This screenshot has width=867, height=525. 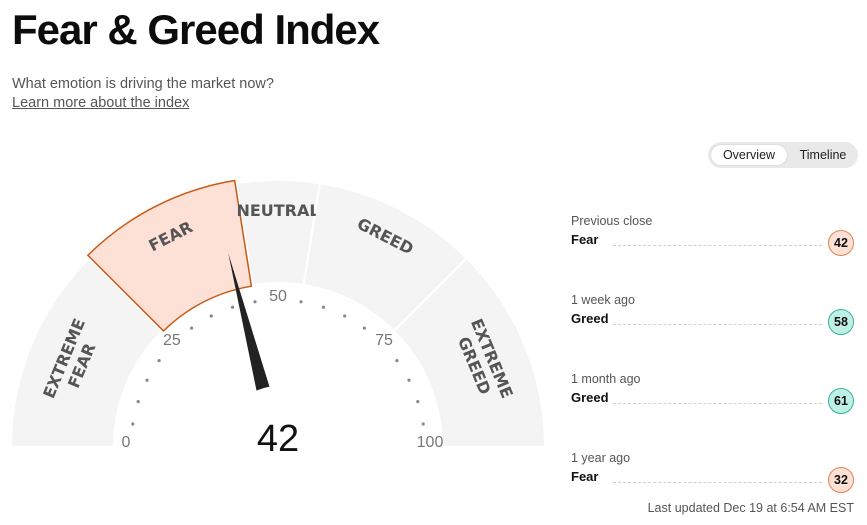 What do you see at coordinates (469, 352) in the screenshot?
I see `gauge-zone-extreme-greed` at bounding box center [469, 352].